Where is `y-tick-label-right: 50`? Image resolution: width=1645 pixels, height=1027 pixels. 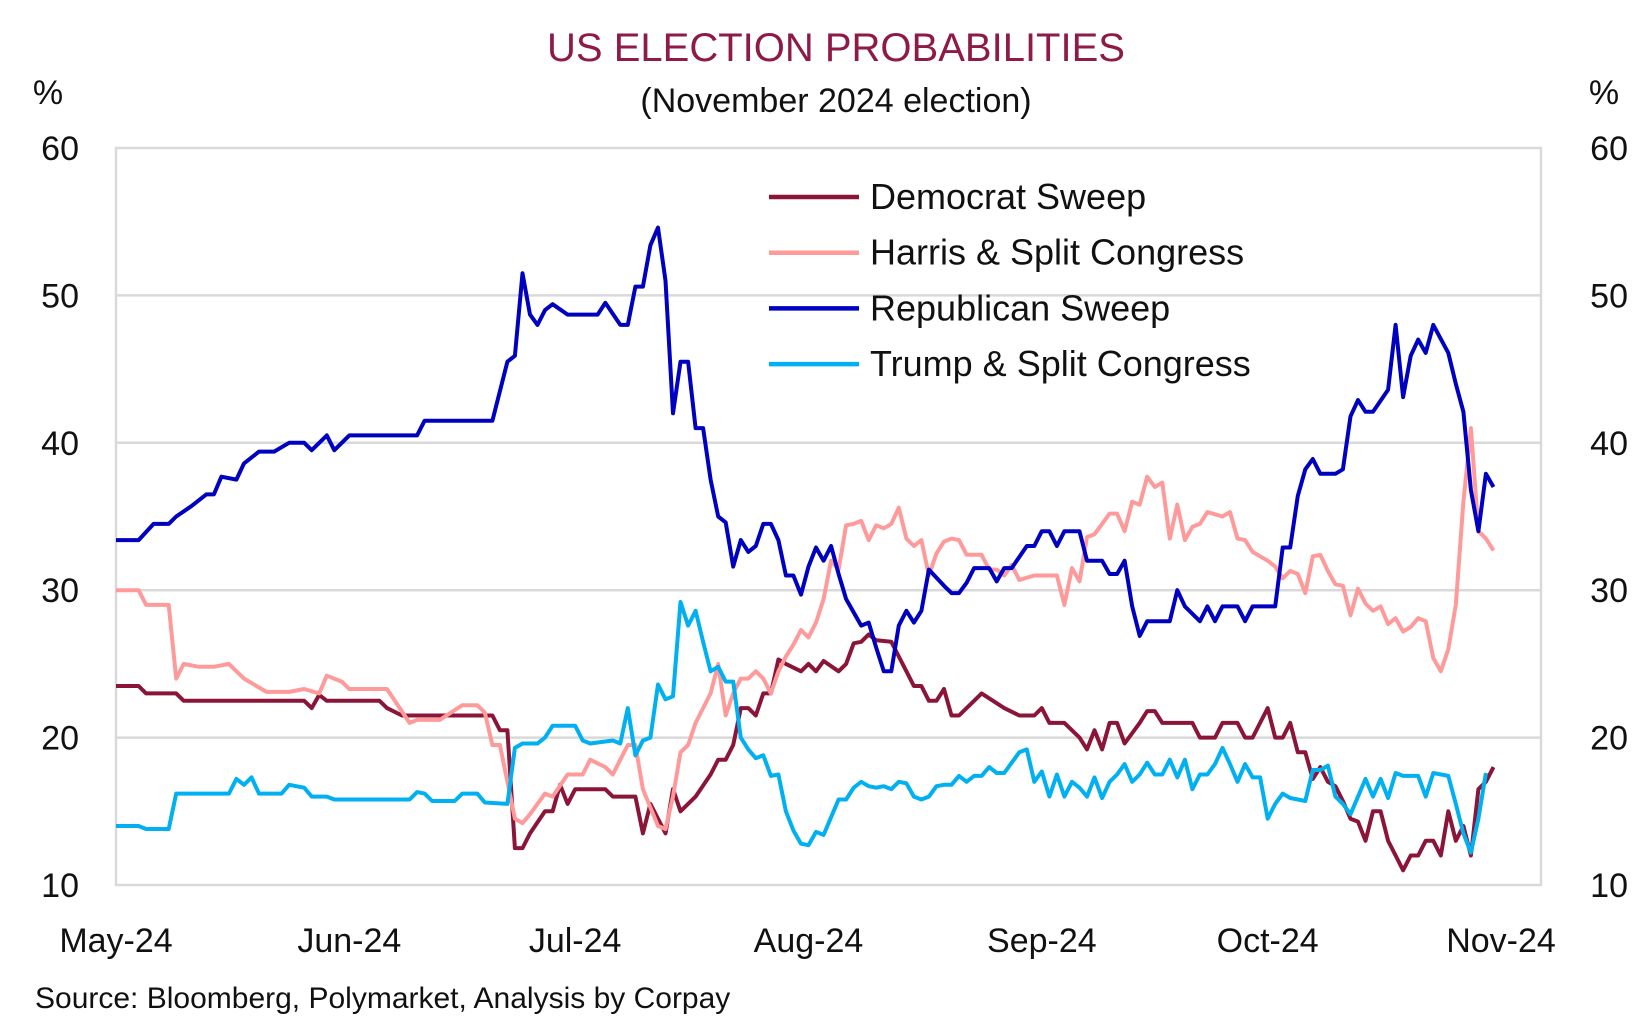 y-tick-label-right: 50 is located at coordinates (1609, 296).